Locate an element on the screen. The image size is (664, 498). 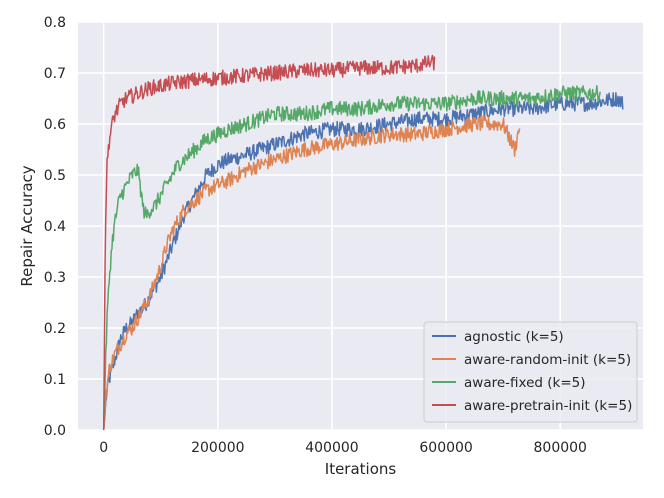
y-tick-label: 0.5 is located at coordinates (55, 176).